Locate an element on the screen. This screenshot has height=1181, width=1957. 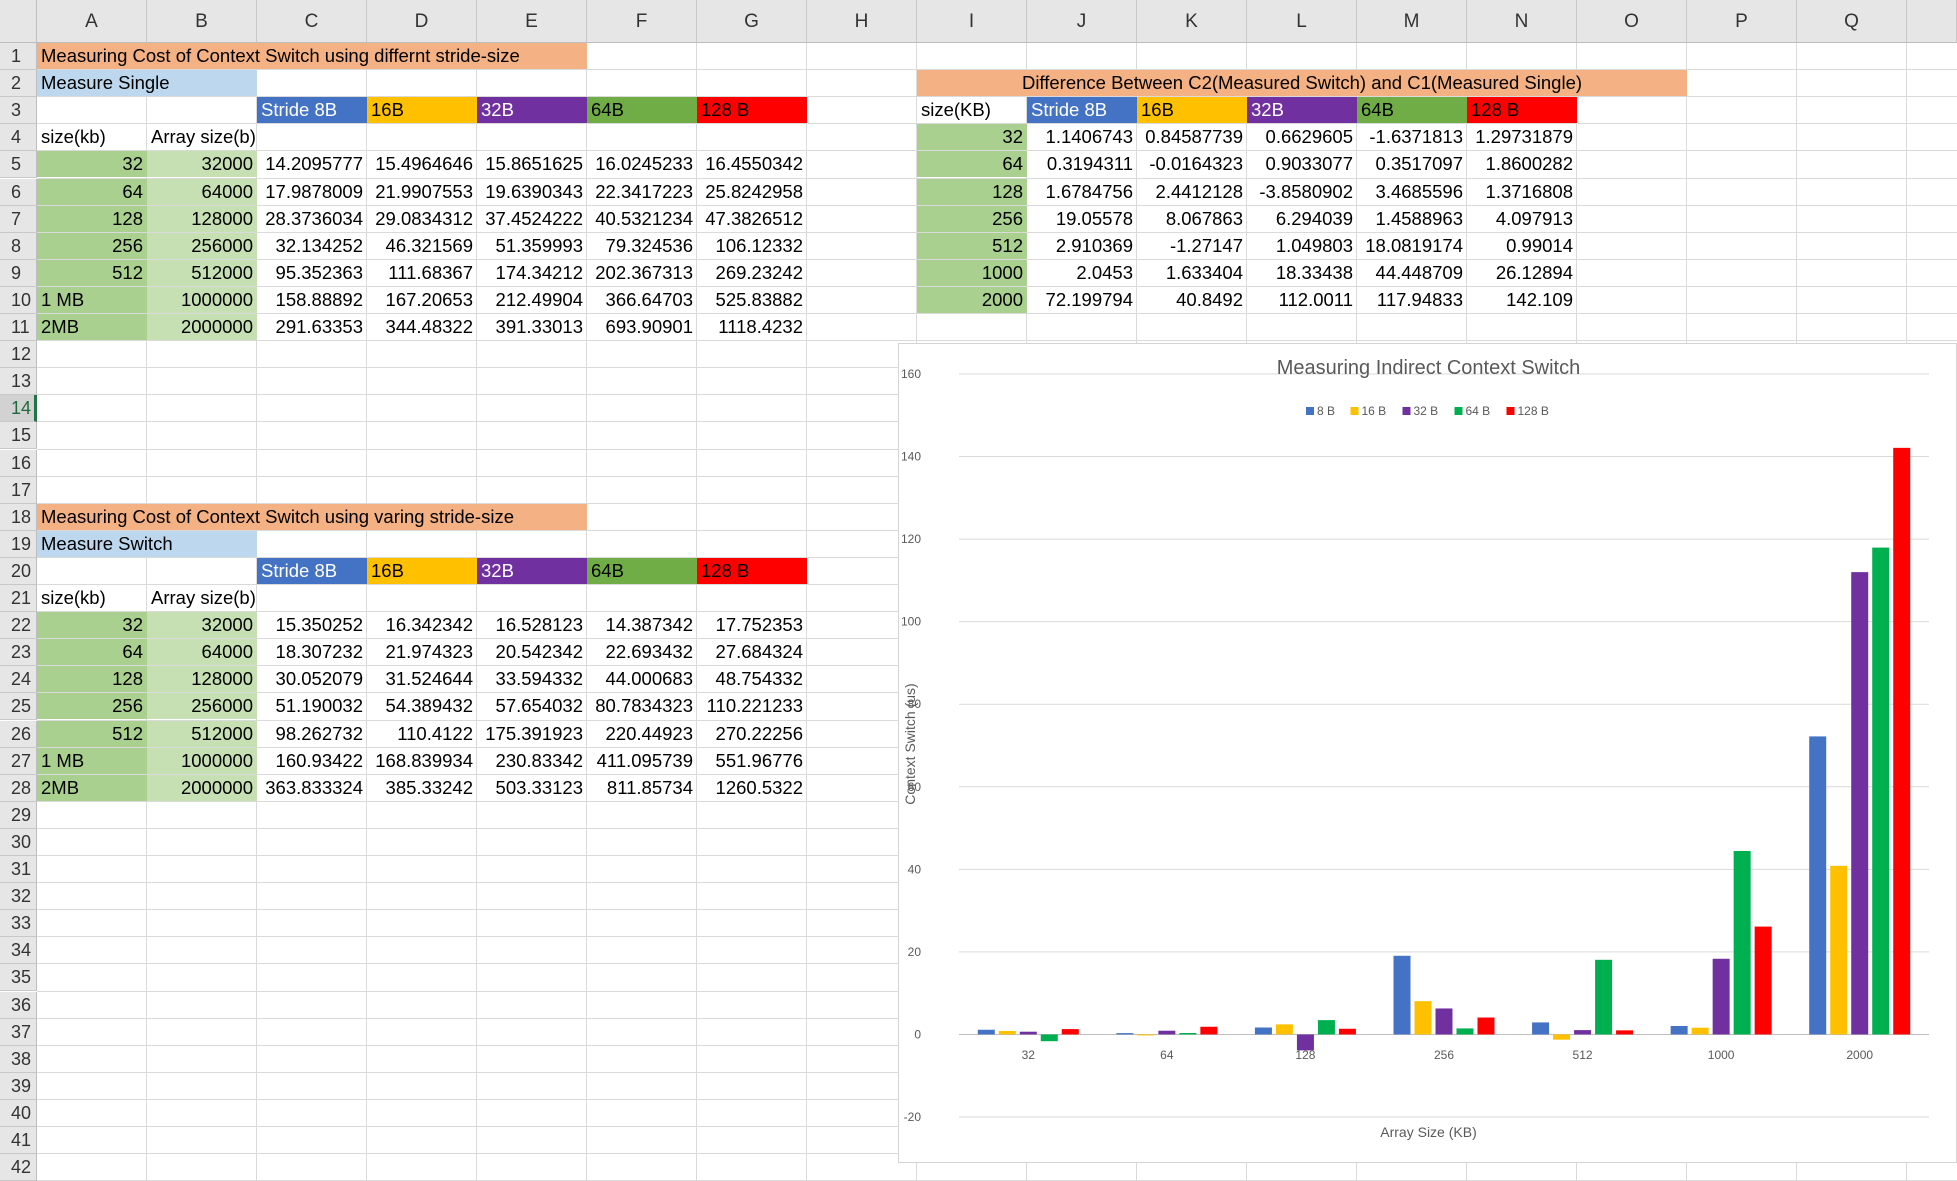
value-cell: 46.321569 is located at coordinates (429, 245).